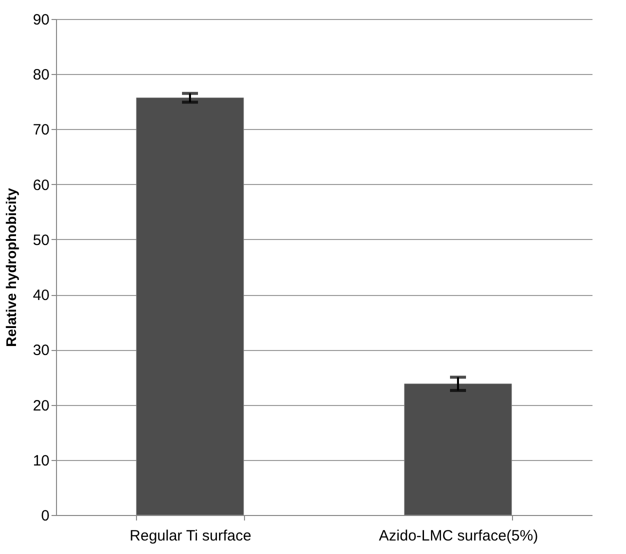 The image size is (626, 554). What do you see at coordinates (10, 267) in the screenshot?
I see `y-axis-title: Relative hydrophobicity` at bounding box center [10, 267].